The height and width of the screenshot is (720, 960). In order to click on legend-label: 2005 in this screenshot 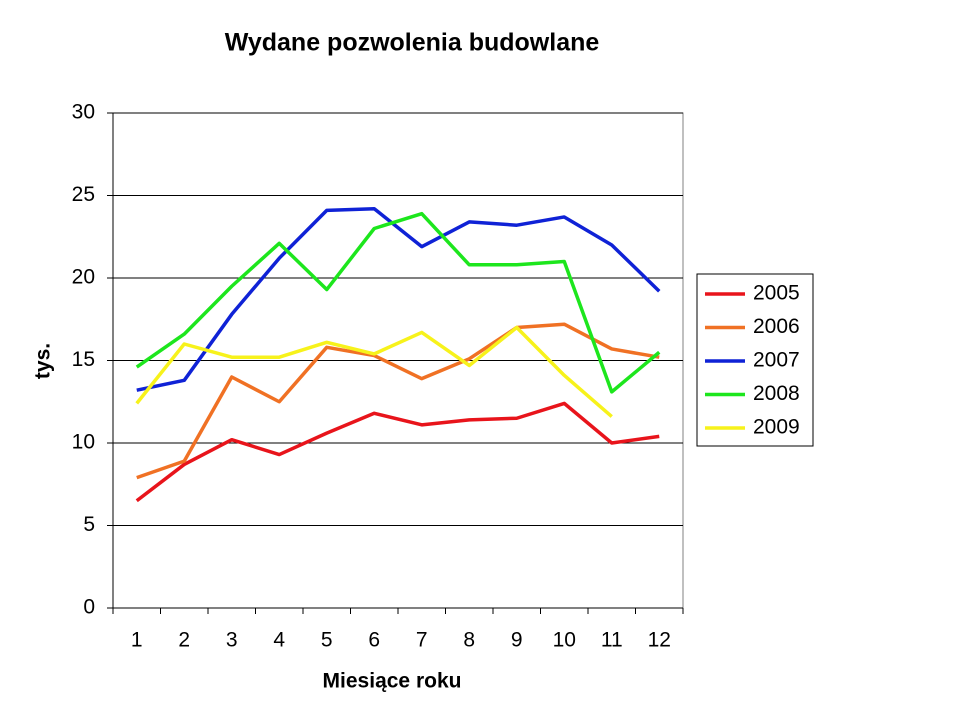, I will do `click(776, 293)`.